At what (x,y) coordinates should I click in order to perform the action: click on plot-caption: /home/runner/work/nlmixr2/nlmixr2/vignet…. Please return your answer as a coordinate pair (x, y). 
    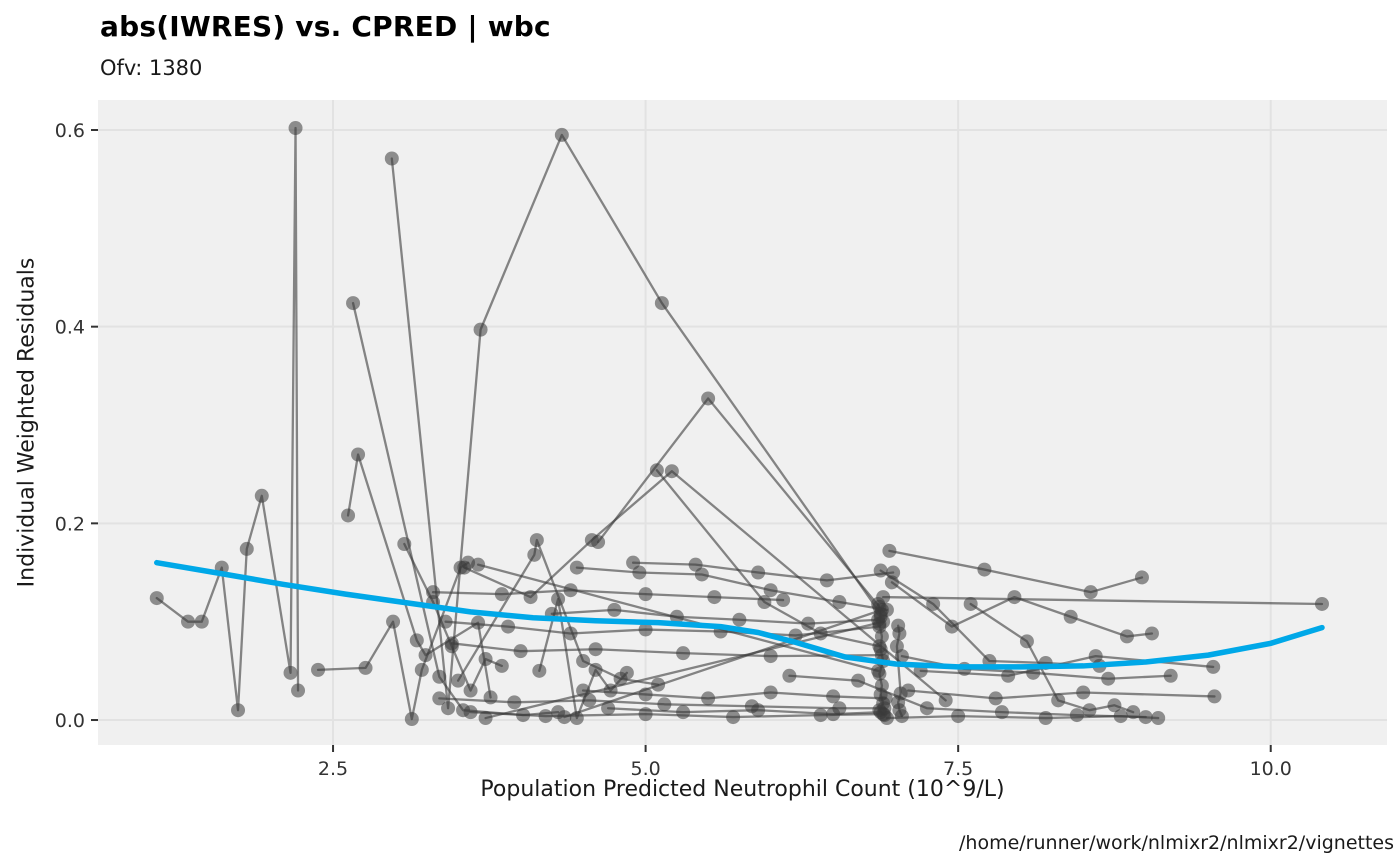
    Looking at the image, I should click on (1176, 843).